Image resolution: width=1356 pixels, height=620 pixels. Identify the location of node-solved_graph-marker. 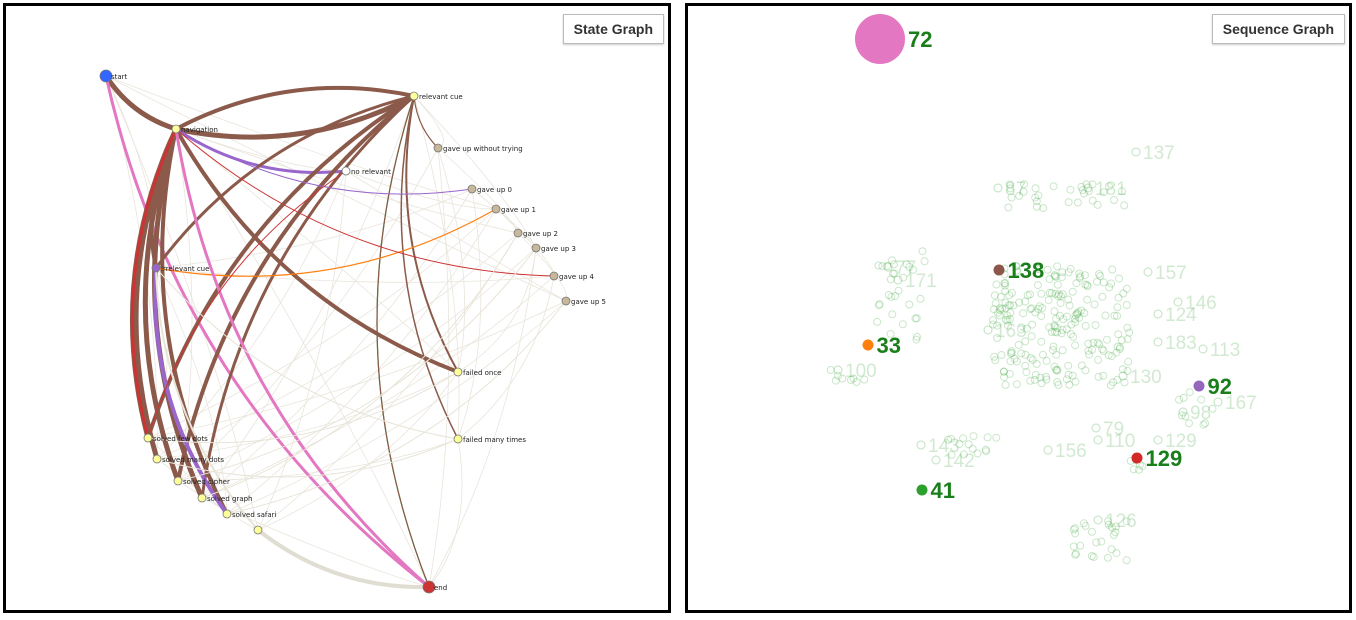
(202, 498).